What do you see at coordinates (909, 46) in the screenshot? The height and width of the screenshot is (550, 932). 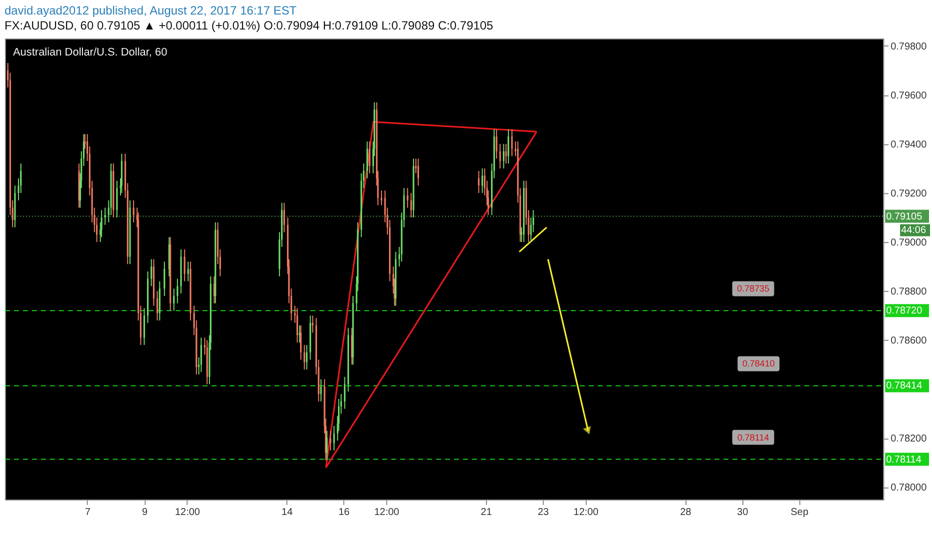 I see `y-tick-label: 0.79800` at bounding box center [909, 46].